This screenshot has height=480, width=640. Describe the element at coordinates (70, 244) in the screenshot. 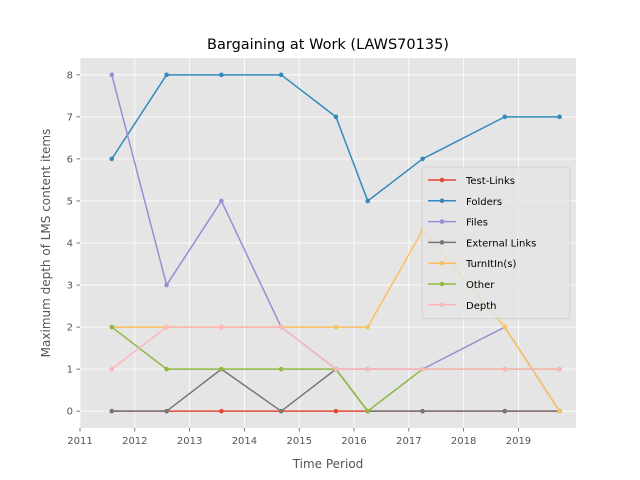

I see `y-tick-label: 4` at that location.